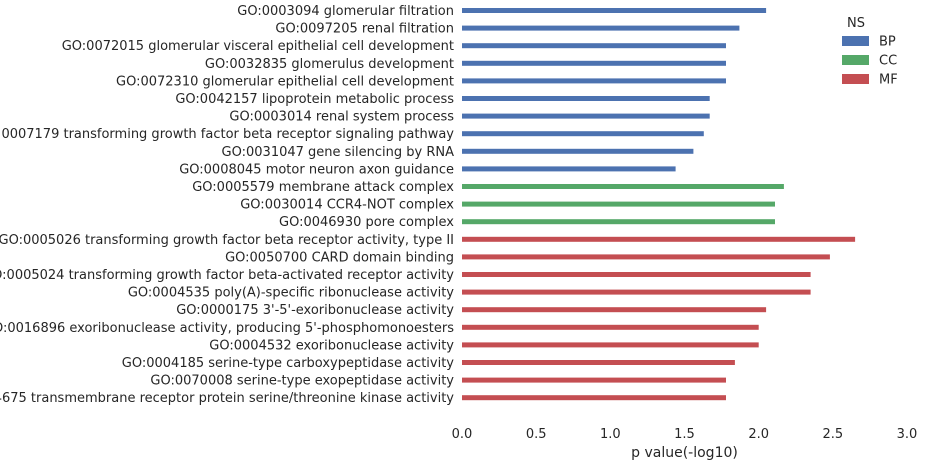 The image size is (925, 466). Describe the element at coordinates (329, 64) in the screenshot. I see `category-label: GO:0032835 glomerulus development` at that location.